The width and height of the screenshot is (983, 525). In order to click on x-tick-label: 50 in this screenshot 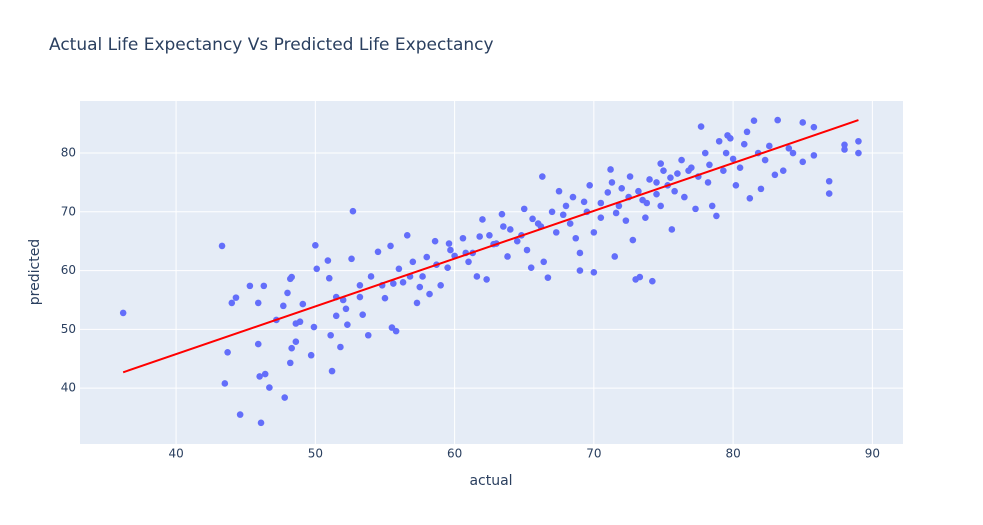, I will do `click(315, 454)`.